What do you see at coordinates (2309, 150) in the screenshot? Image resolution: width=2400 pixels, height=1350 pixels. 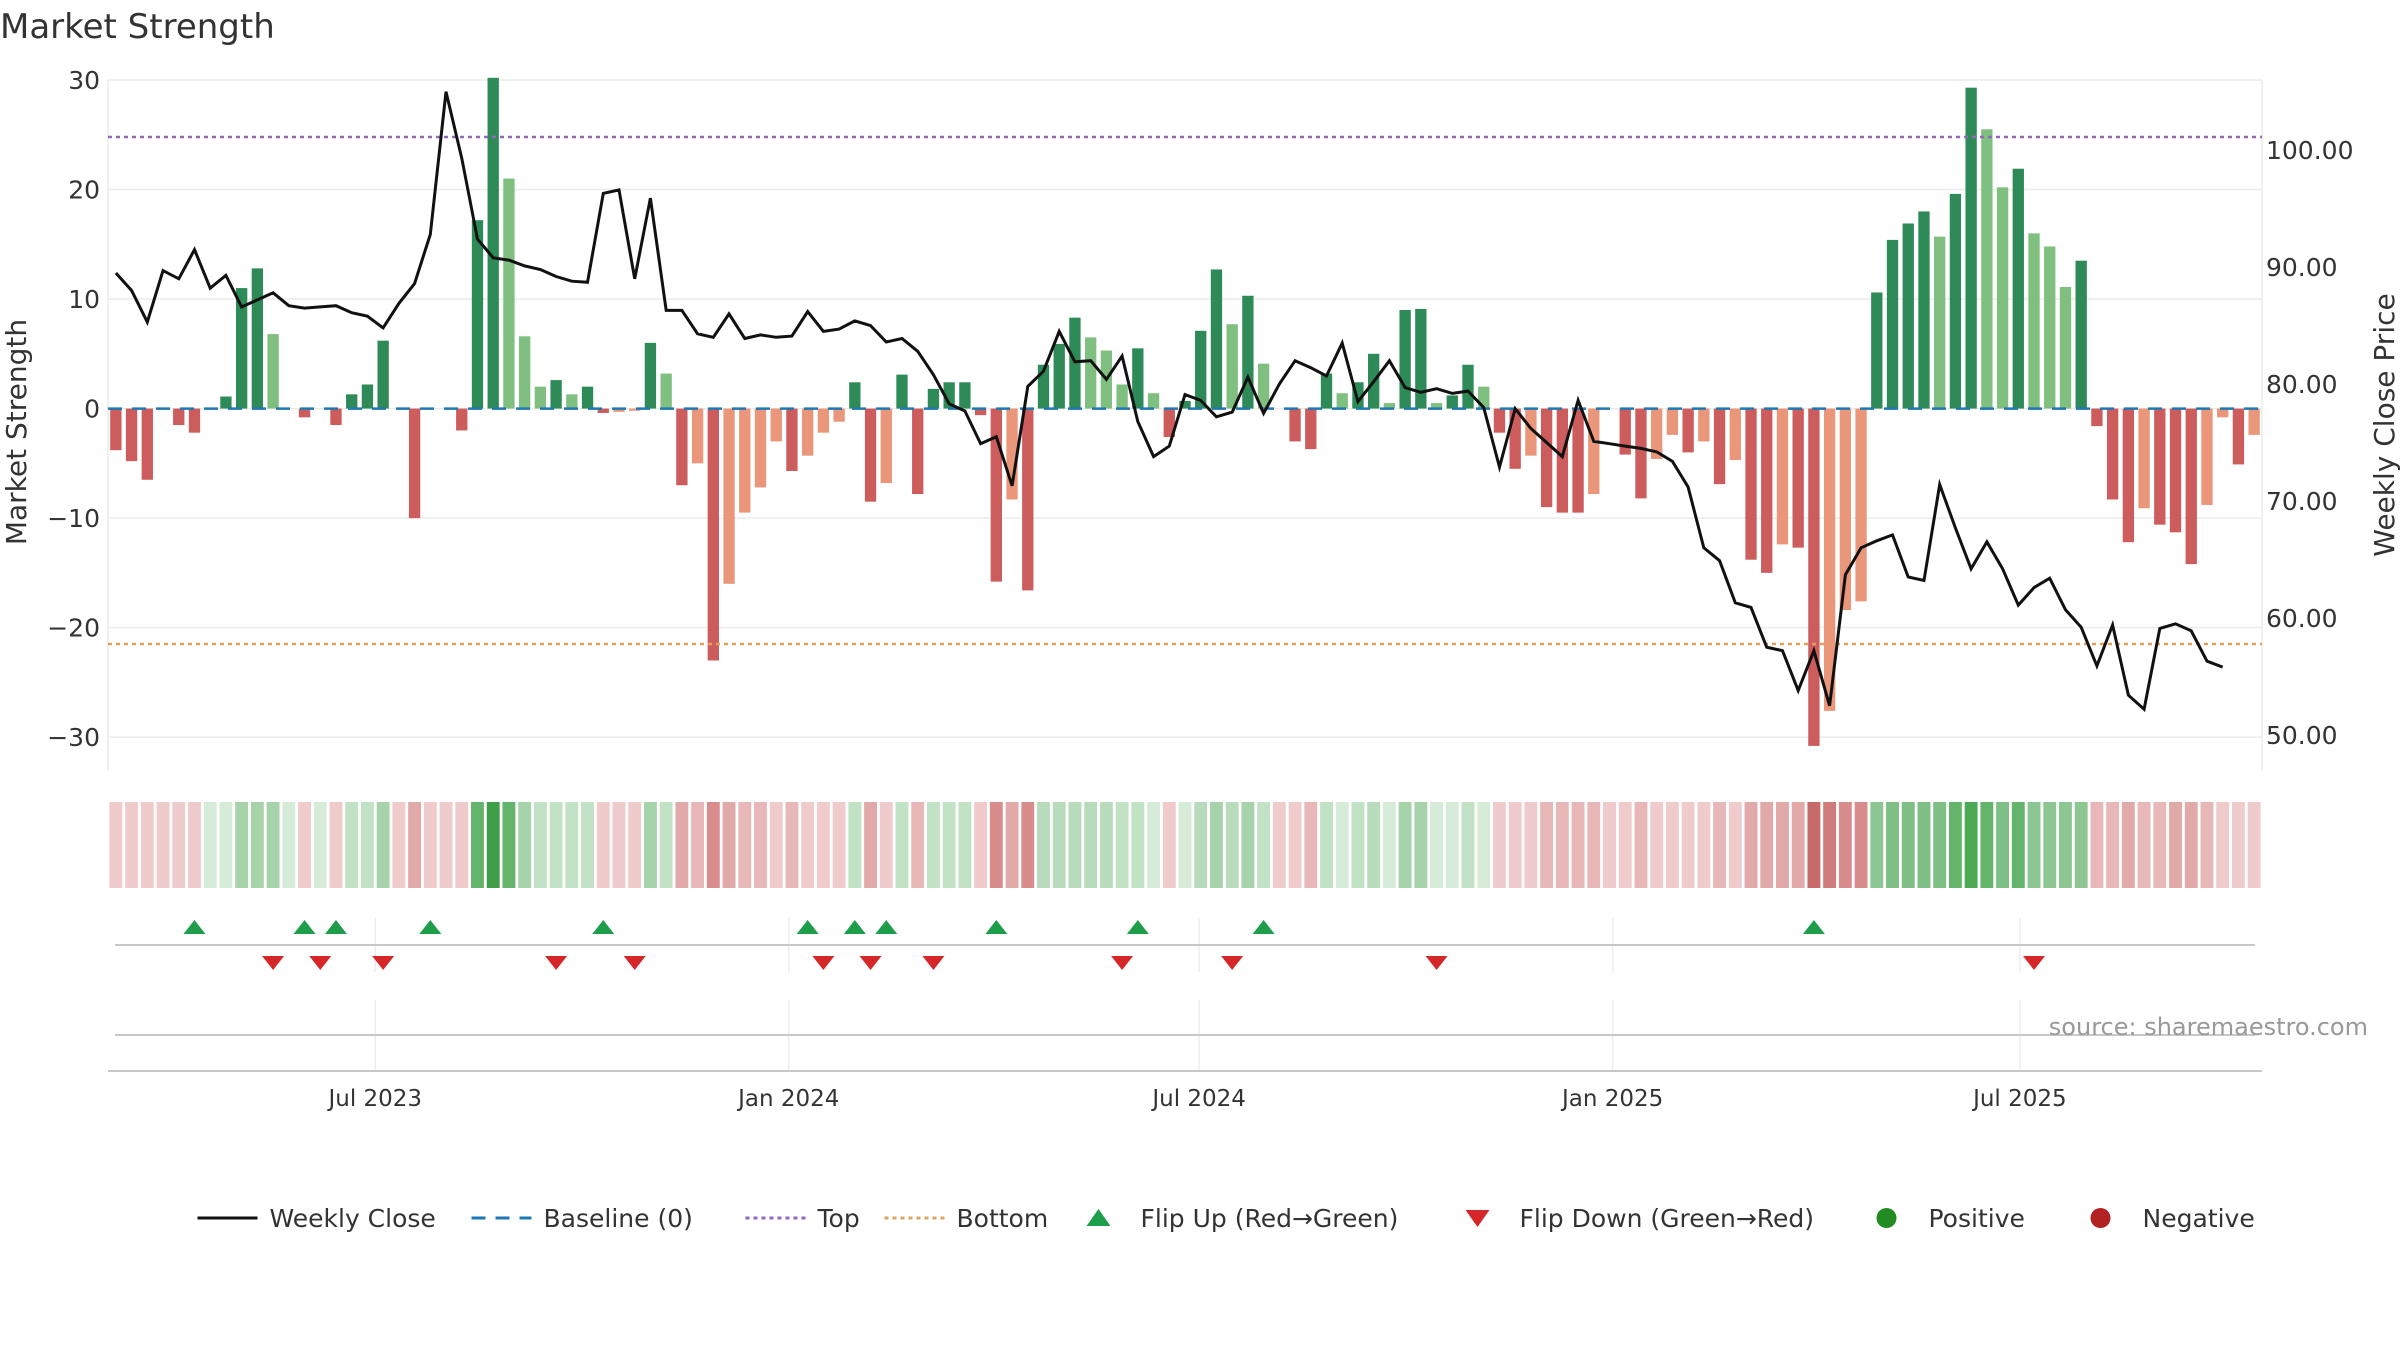 I see `y-right-tick-label: 100.00` at bounding box center [2309, 150].